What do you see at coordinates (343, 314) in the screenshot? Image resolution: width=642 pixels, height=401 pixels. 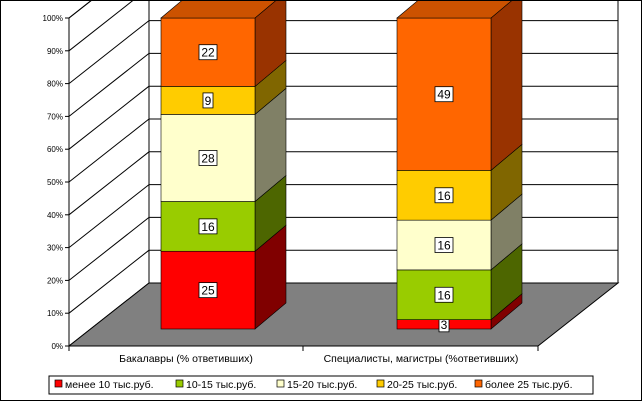 I see `floor` at bounding box center [343, 314].